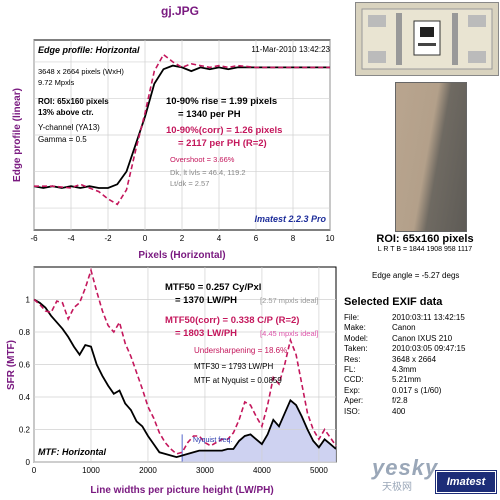 The width and height of the screenshot is (500, 500). I want to click on edge-pct: 13% above ctr., so click(66, 112).